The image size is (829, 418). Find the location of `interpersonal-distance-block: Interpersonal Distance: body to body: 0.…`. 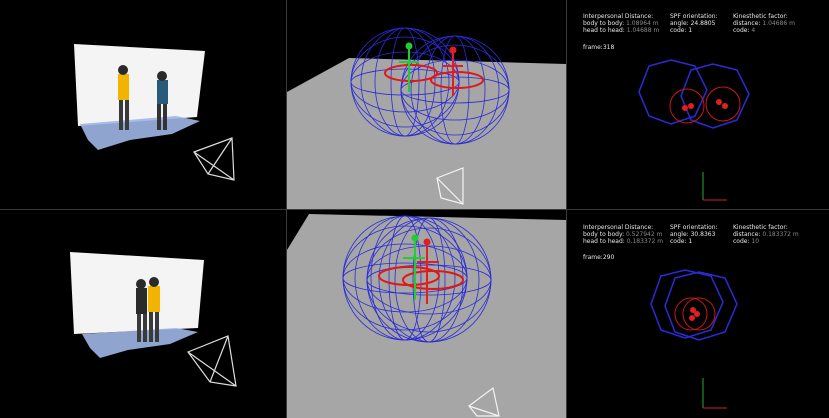

interpersonal-distance-block: Interpersonal Distance: body to body: 0.… is located at coordinates (623, 234).